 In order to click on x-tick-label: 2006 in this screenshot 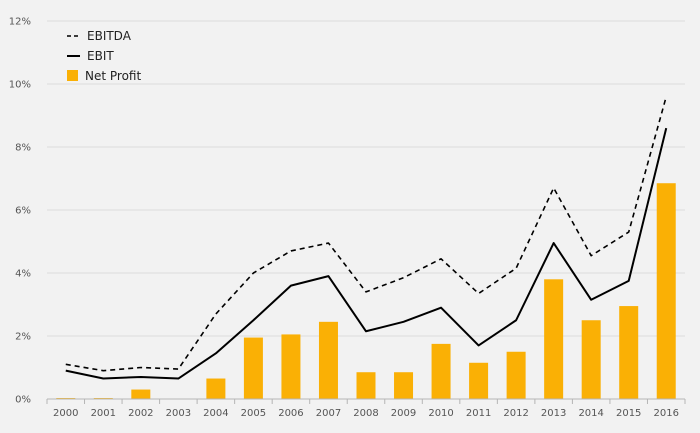, I will do `click(290, 413)`.